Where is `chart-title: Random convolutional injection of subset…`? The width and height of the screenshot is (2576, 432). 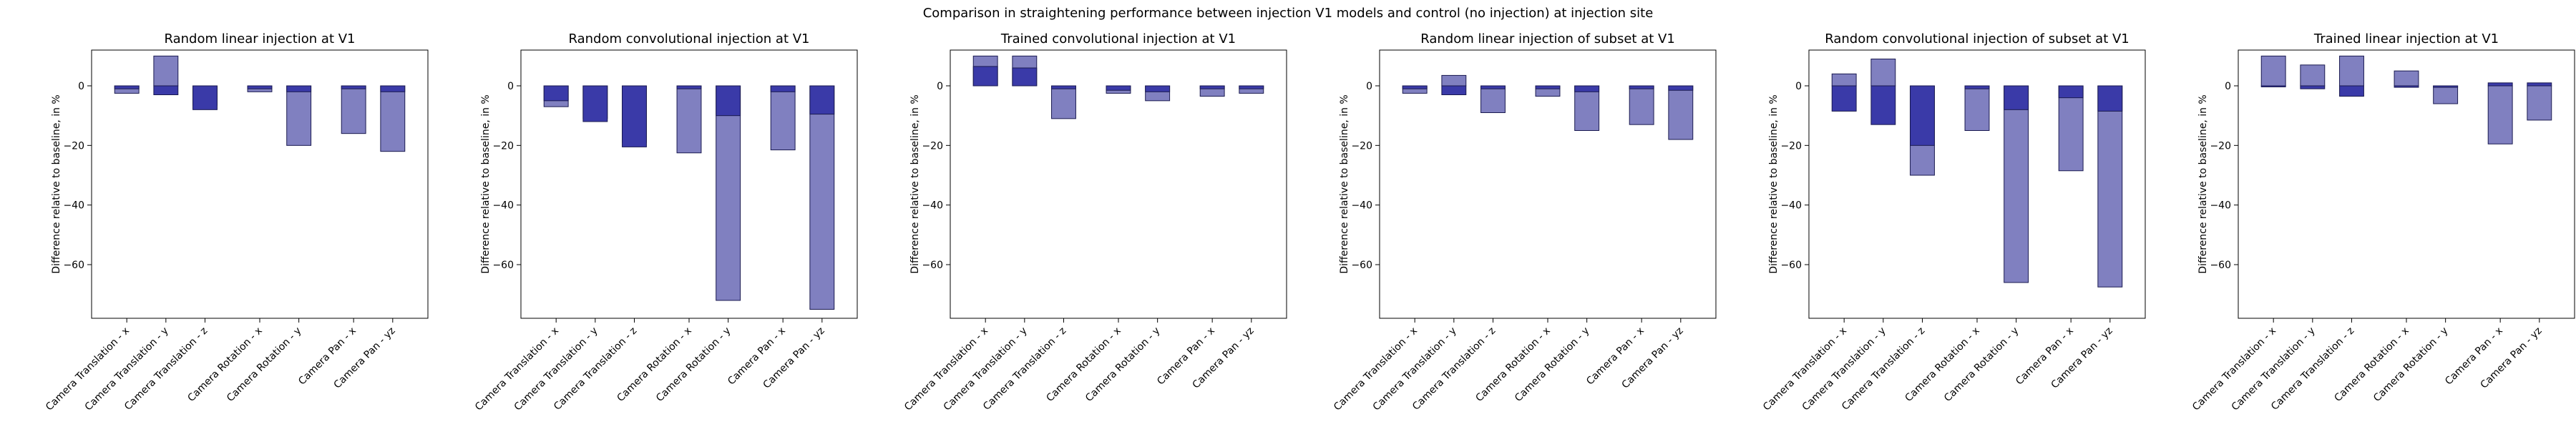
chart-title: Random convolutional injection of subset… is located at coordinates (1977, 38).